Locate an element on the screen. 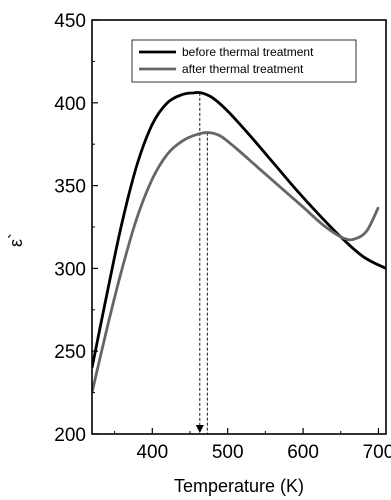  y-axis-title: ε` is located at coordinates (16, 240).